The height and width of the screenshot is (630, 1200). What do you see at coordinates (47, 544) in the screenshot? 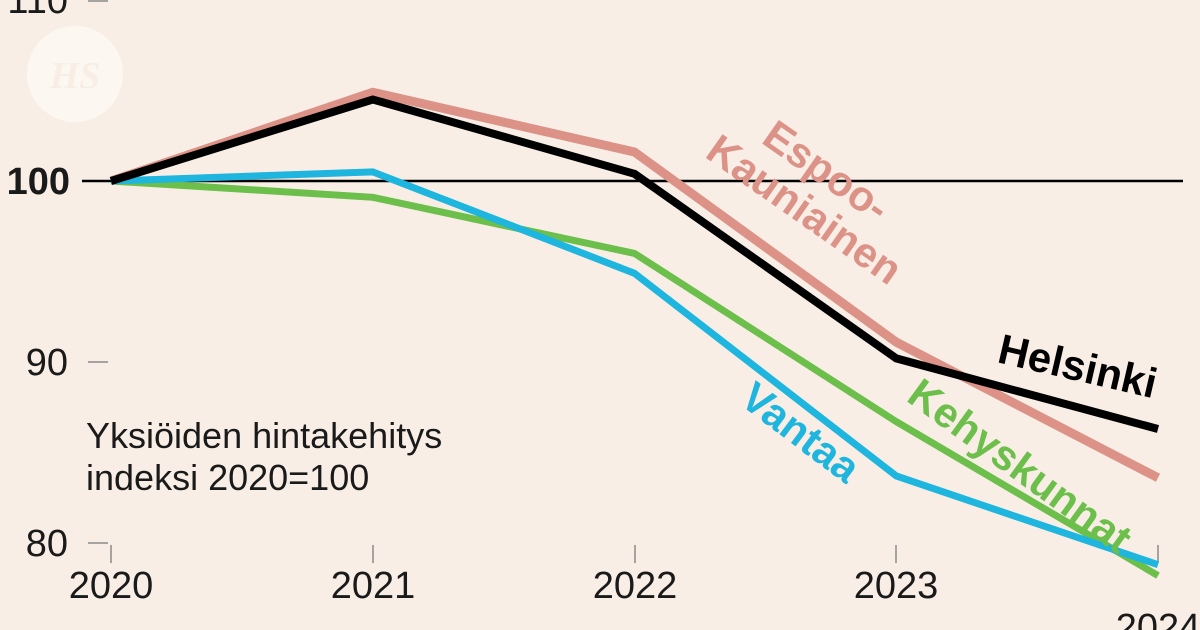
I see `y-tick-label-80: 80` at bounding box center [47, 544].